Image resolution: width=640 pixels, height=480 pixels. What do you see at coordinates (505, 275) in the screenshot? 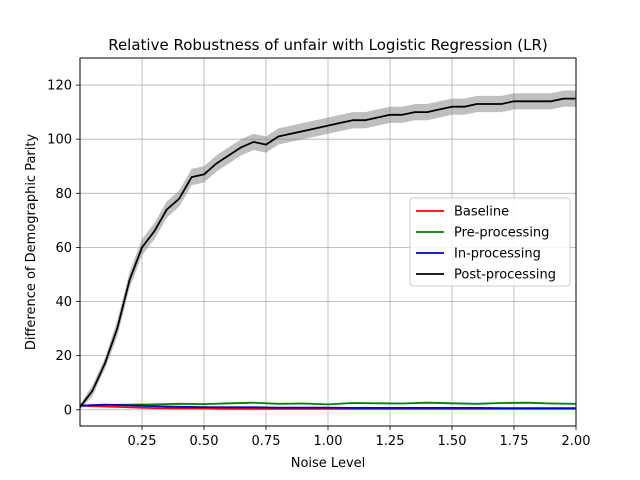
I see `legend-label-post-processing: Post-processing` at bounding box center [505, 275].